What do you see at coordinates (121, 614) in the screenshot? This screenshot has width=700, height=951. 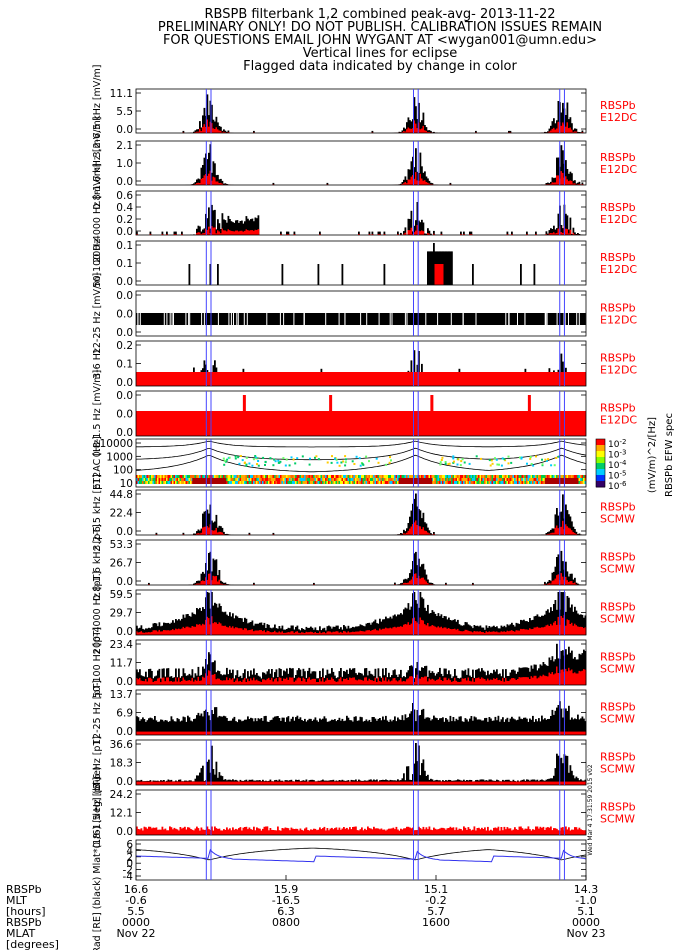 I see `panel-tick-label: 29.7` at bounding box center [121, 614].